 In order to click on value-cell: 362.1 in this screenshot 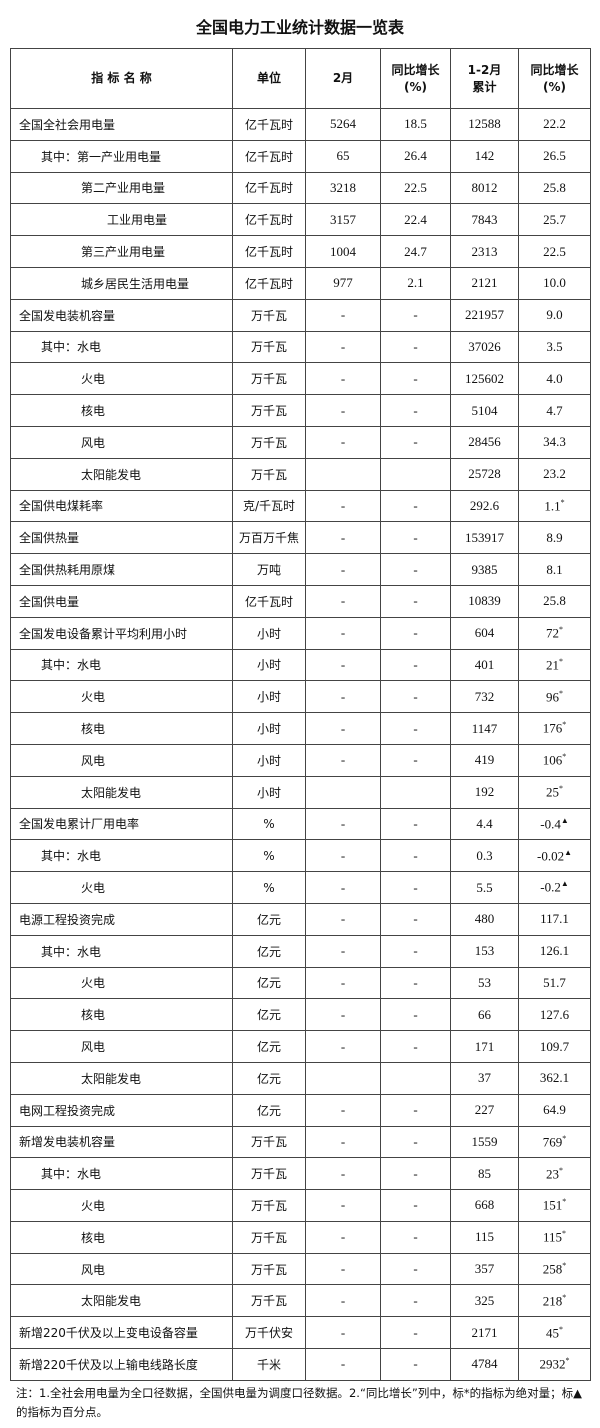, I will do `click(554, 1078)`.